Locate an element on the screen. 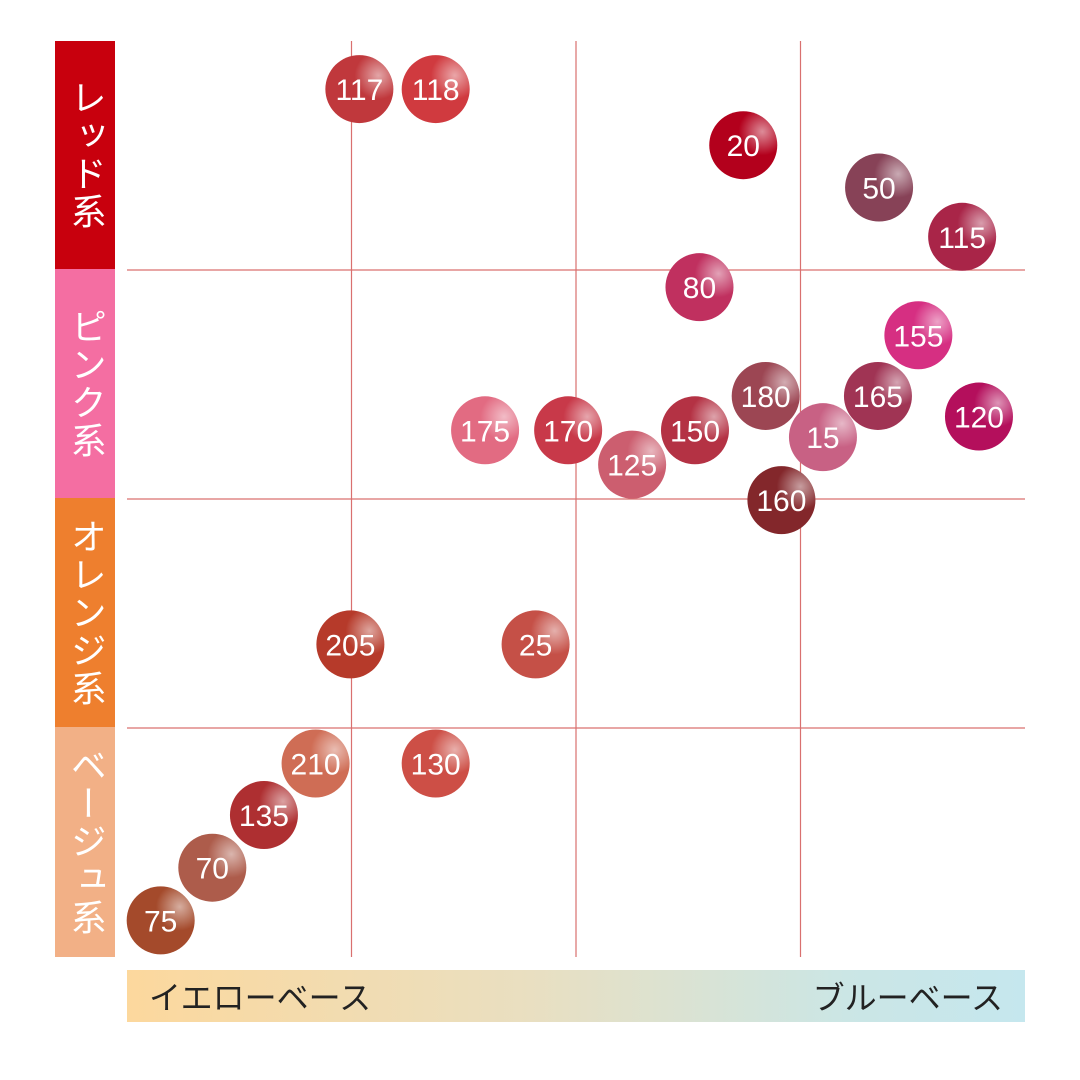  data-point-70: 70 is located at coordinates (212, 867).